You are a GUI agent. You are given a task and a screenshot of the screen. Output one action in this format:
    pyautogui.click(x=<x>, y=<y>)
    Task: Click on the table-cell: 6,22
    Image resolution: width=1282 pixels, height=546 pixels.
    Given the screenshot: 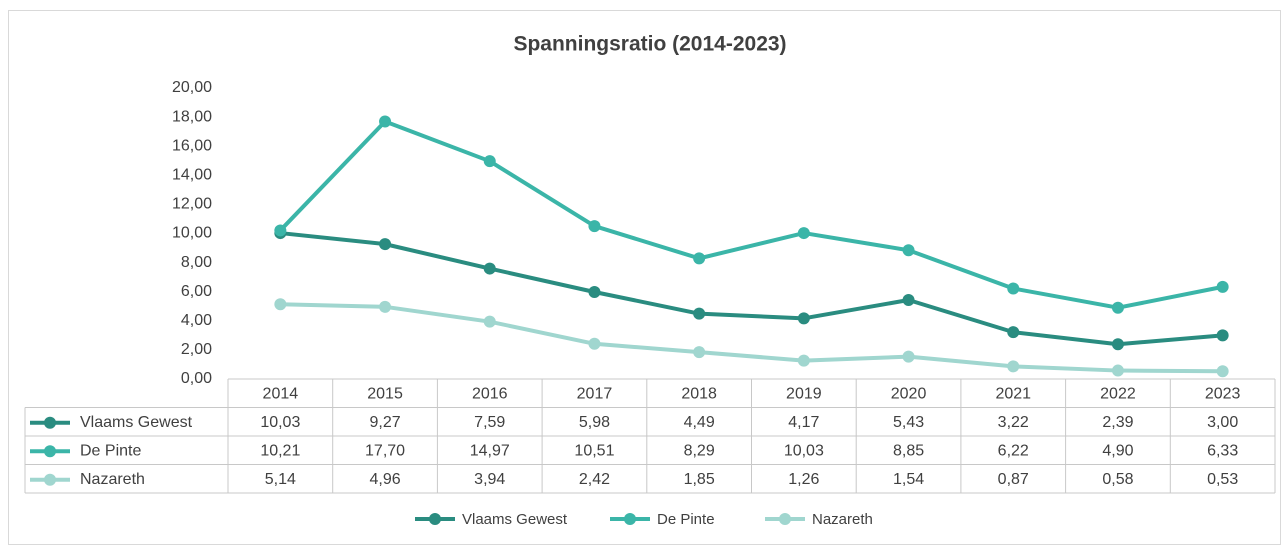 What is the action you would take?
    pyautogui.click(x=1013, y=450)
    